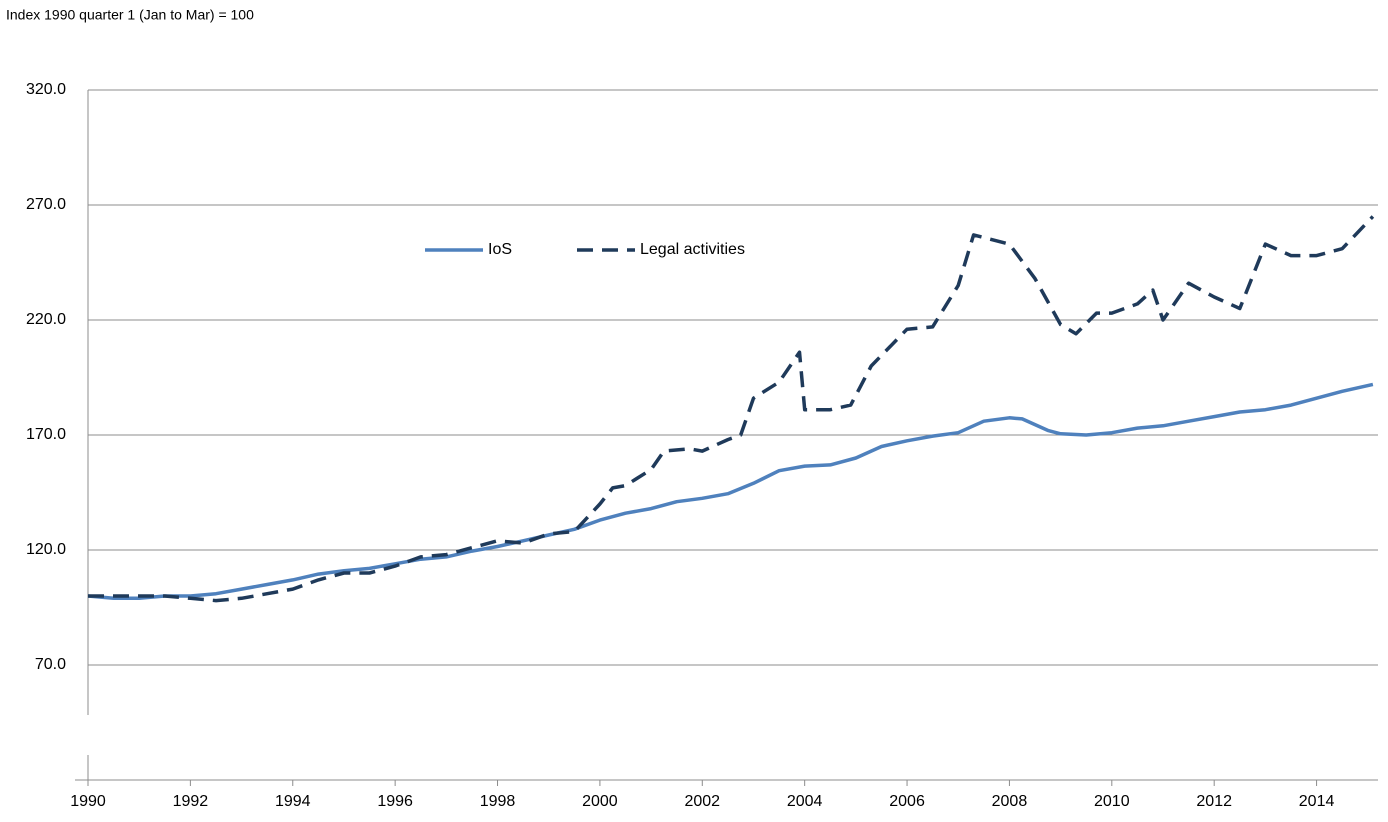  What do you see at coordinates (293, 801) in the screenshot?
I see `x-tick-label: 1994` at bounding box center [293, 801].